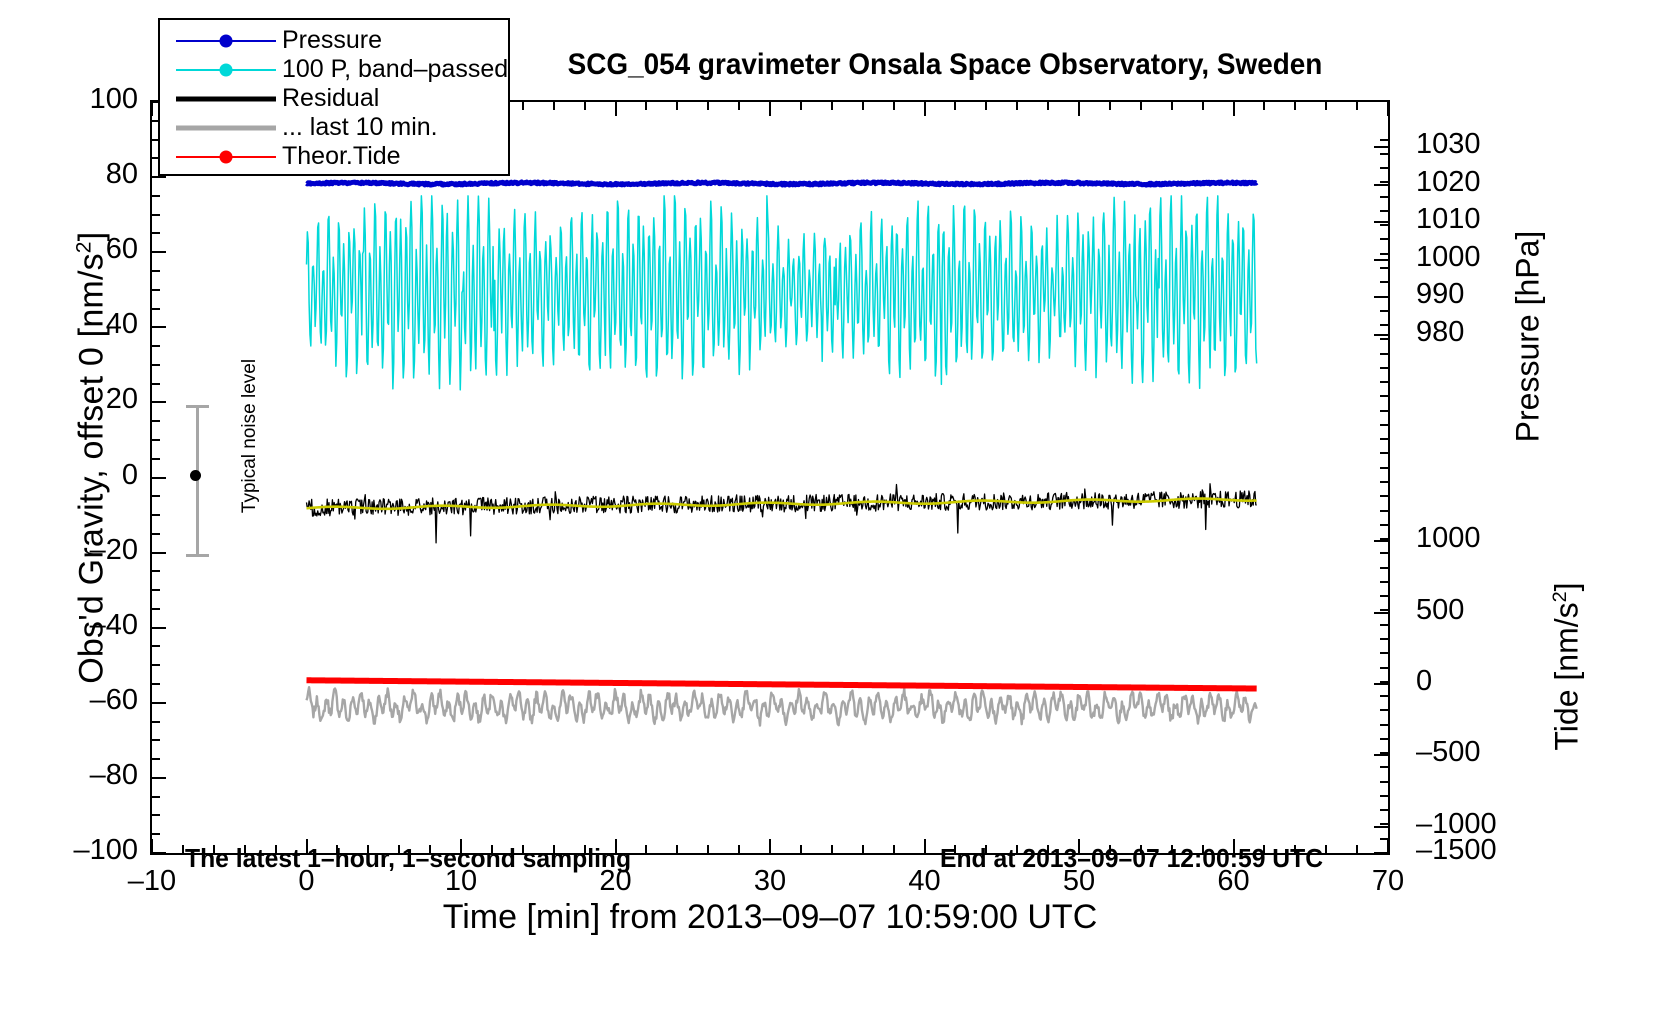 The width and height of the screenshot is (1660, 1020). What do you see at coordinates (1440, 609) in the screenshot?
I see `tide-tick-label: 500` at bounding box center [1440, 609].